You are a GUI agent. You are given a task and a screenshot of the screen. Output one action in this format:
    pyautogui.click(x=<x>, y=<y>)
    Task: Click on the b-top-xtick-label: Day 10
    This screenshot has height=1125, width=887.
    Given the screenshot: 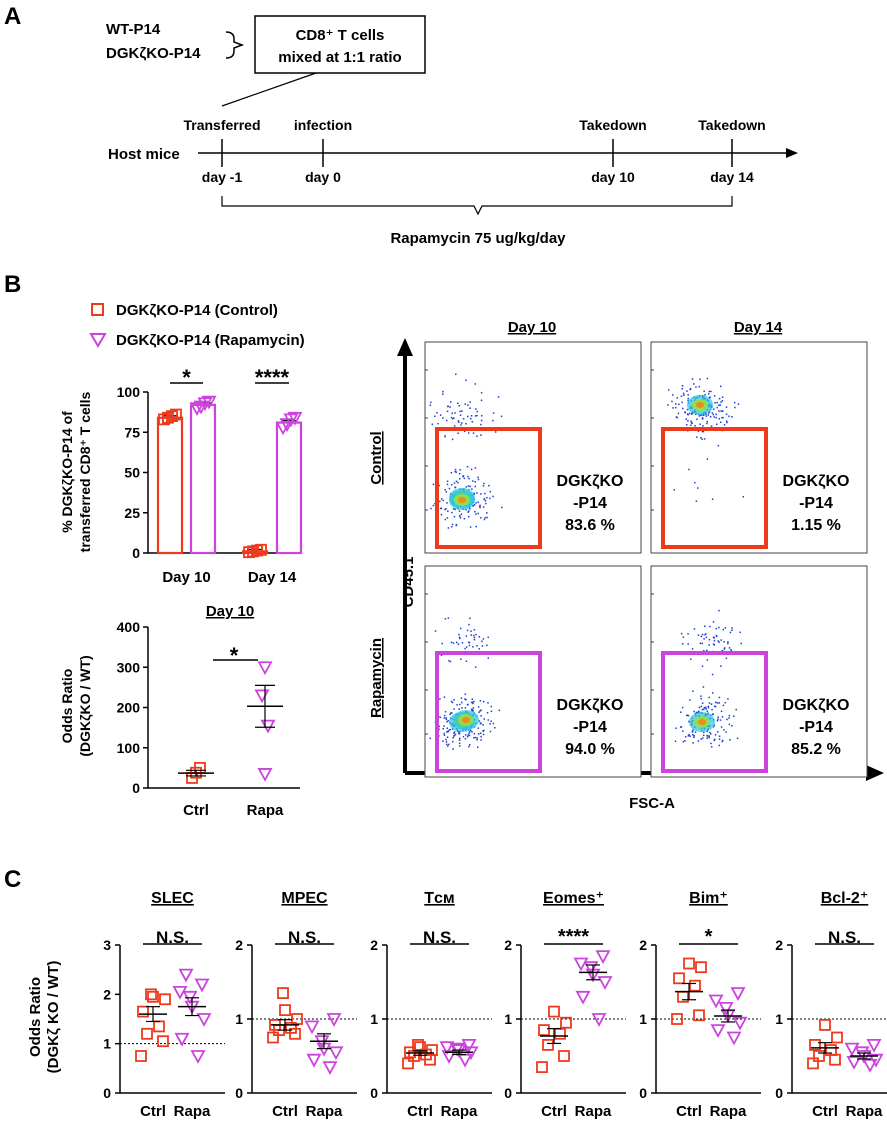 What is the action you would take?
    pyautogui.click(x=186, y=577)
    